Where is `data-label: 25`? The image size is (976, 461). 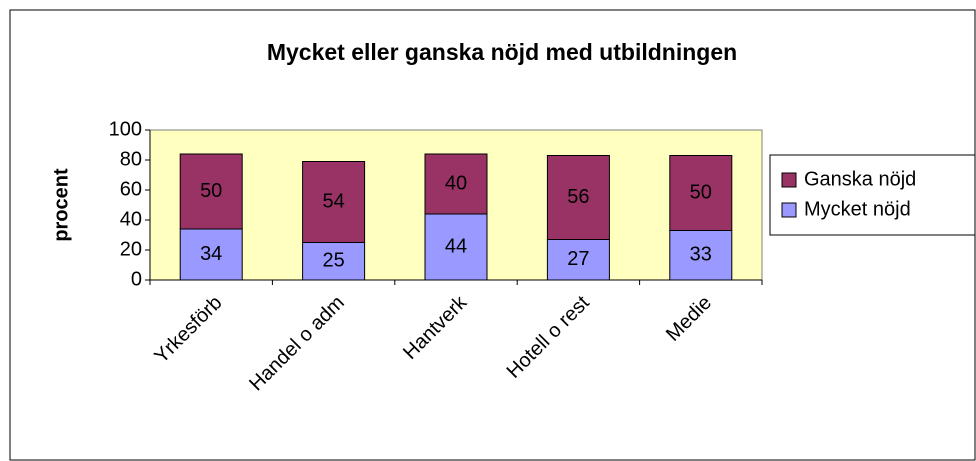
data-label: 25 is located at coordinates (333, 261).